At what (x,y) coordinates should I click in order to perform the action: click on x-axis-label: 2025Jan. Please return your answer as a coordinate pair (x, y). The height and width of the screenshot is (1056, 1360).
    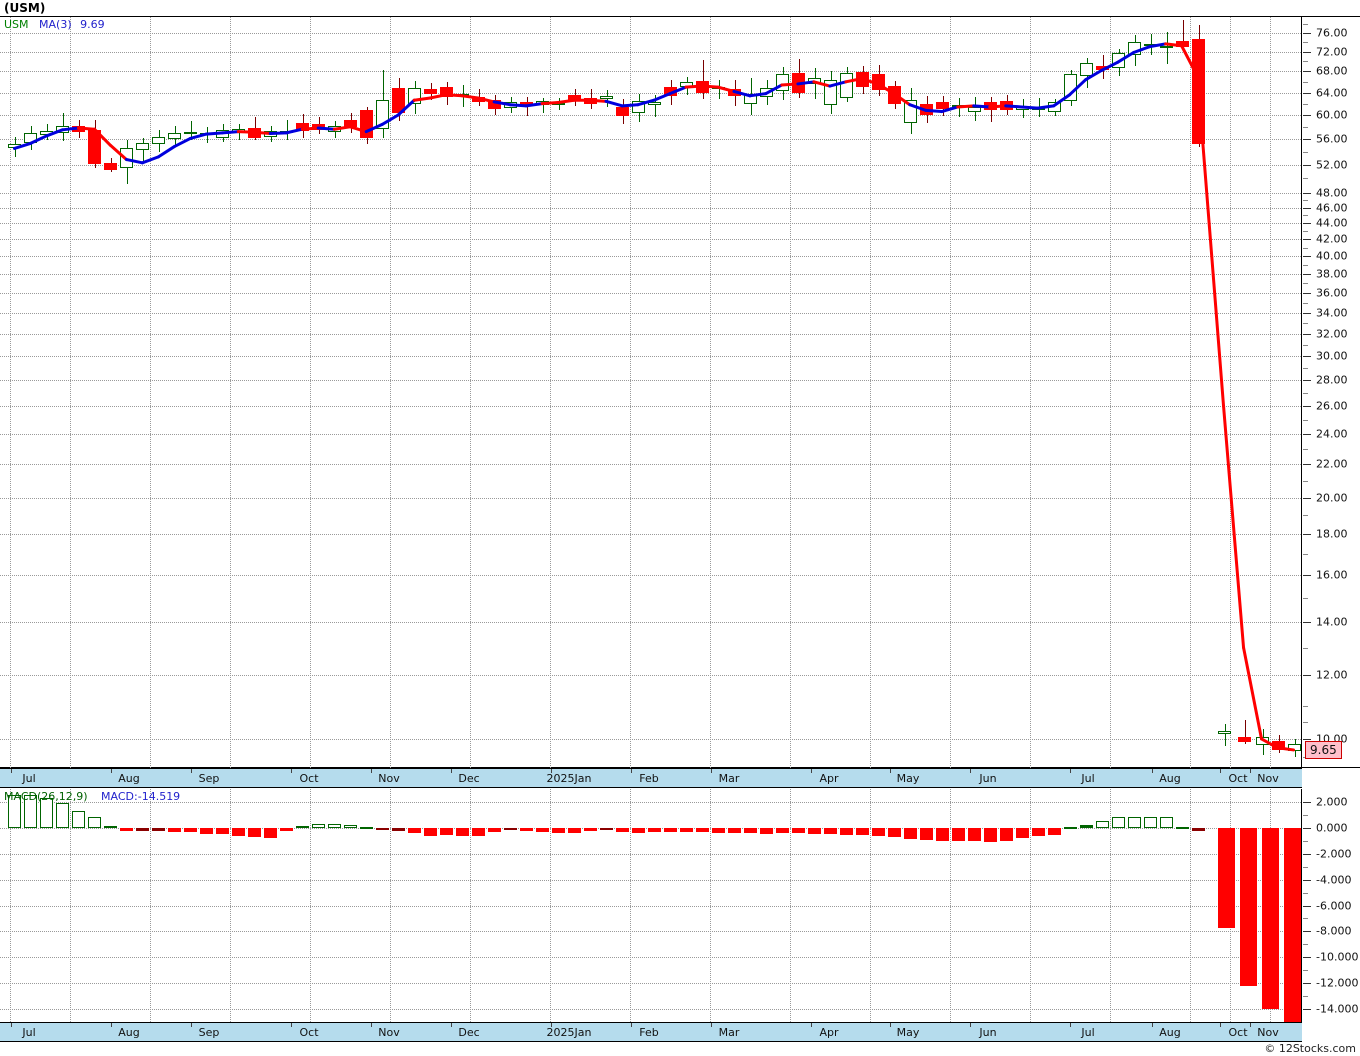
    Looking at the image, I should click on (569, 778).